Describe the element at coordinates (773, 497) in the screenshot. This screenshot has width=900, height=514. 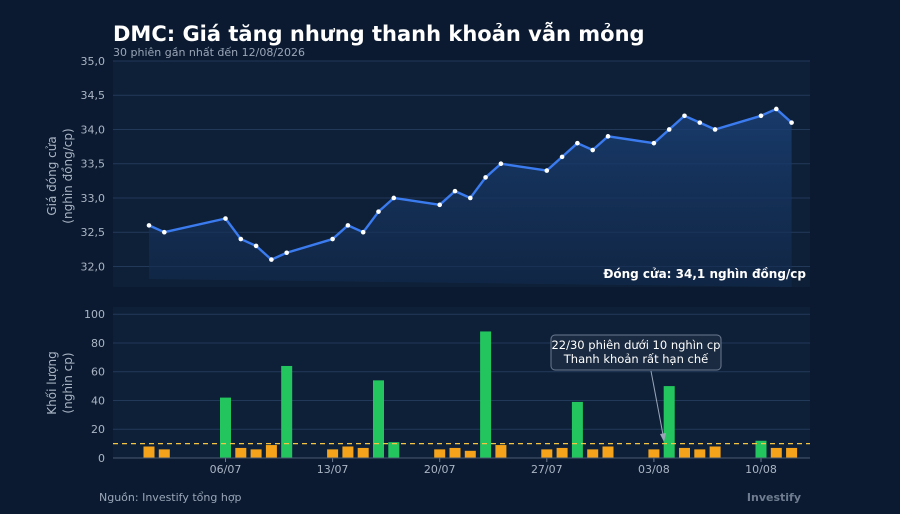
I see `brand-label: Investify` at that location.